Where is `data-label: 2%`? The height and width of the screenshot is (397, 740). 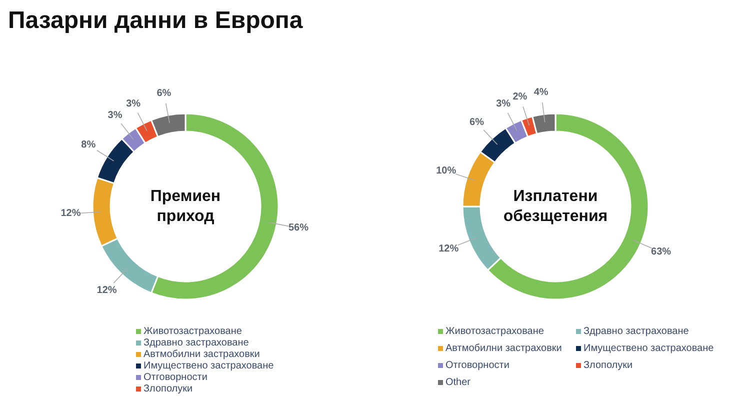
data-label: 2% is located at coordinates (520, 97).